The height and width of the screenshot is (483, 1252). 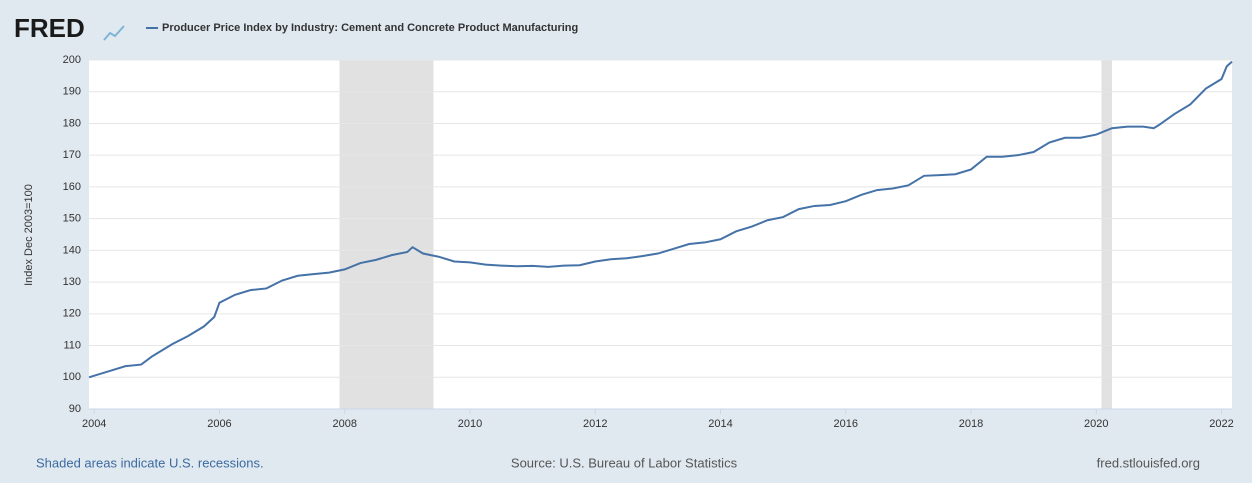 What do you see at coordinates (72, 155) in the screenshot?
I see `y-tick-label: 170` at bounding box center [72, 155].